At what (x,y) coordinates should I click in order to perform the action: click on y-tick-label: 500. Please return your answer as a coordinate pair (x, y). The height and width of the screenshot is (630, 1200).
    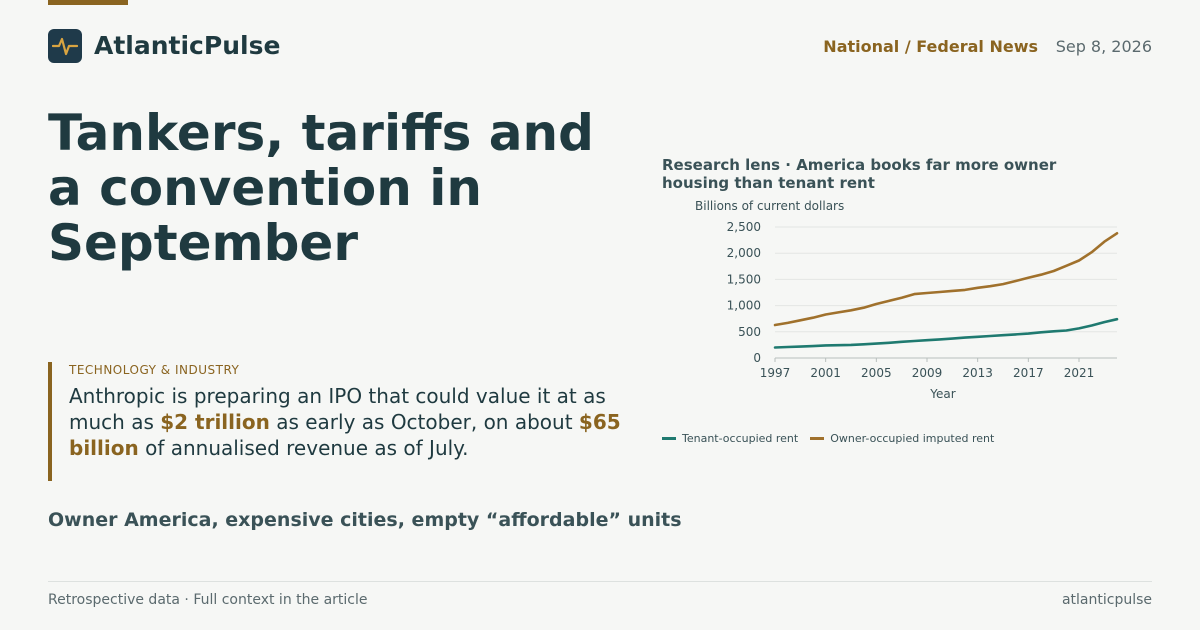
    Looking at the image, I should click on (749, 332).